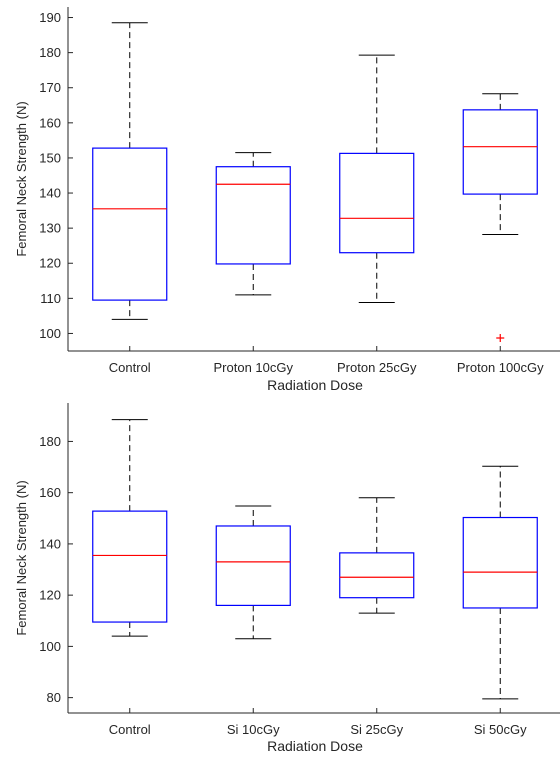 This screenshot has width=560, height=782. Describe the element at coordinates (50, 595) in the screenshot. I see `bottom-y-tick-label: 120` at that location.